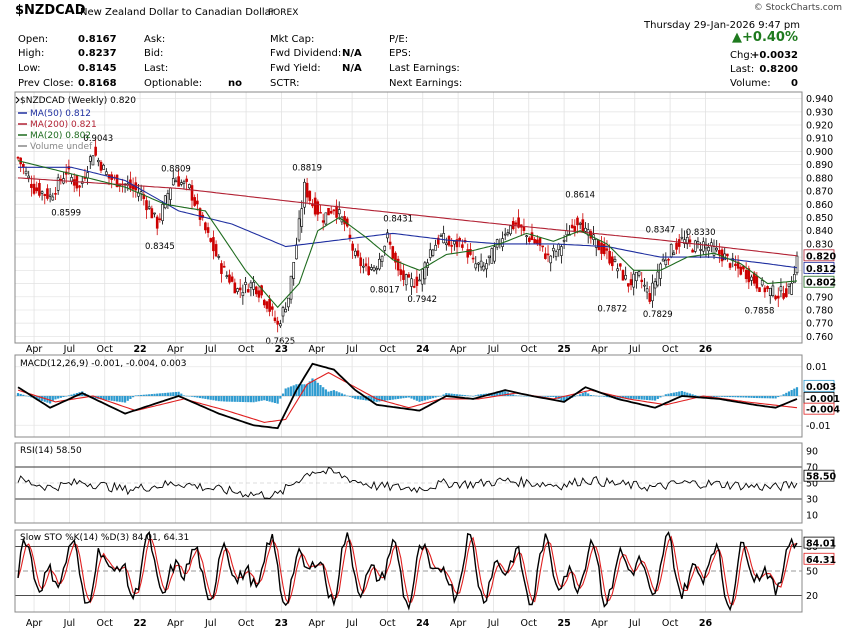  I want to click on price-y-tick-label: 0.870, so click(819, 192).